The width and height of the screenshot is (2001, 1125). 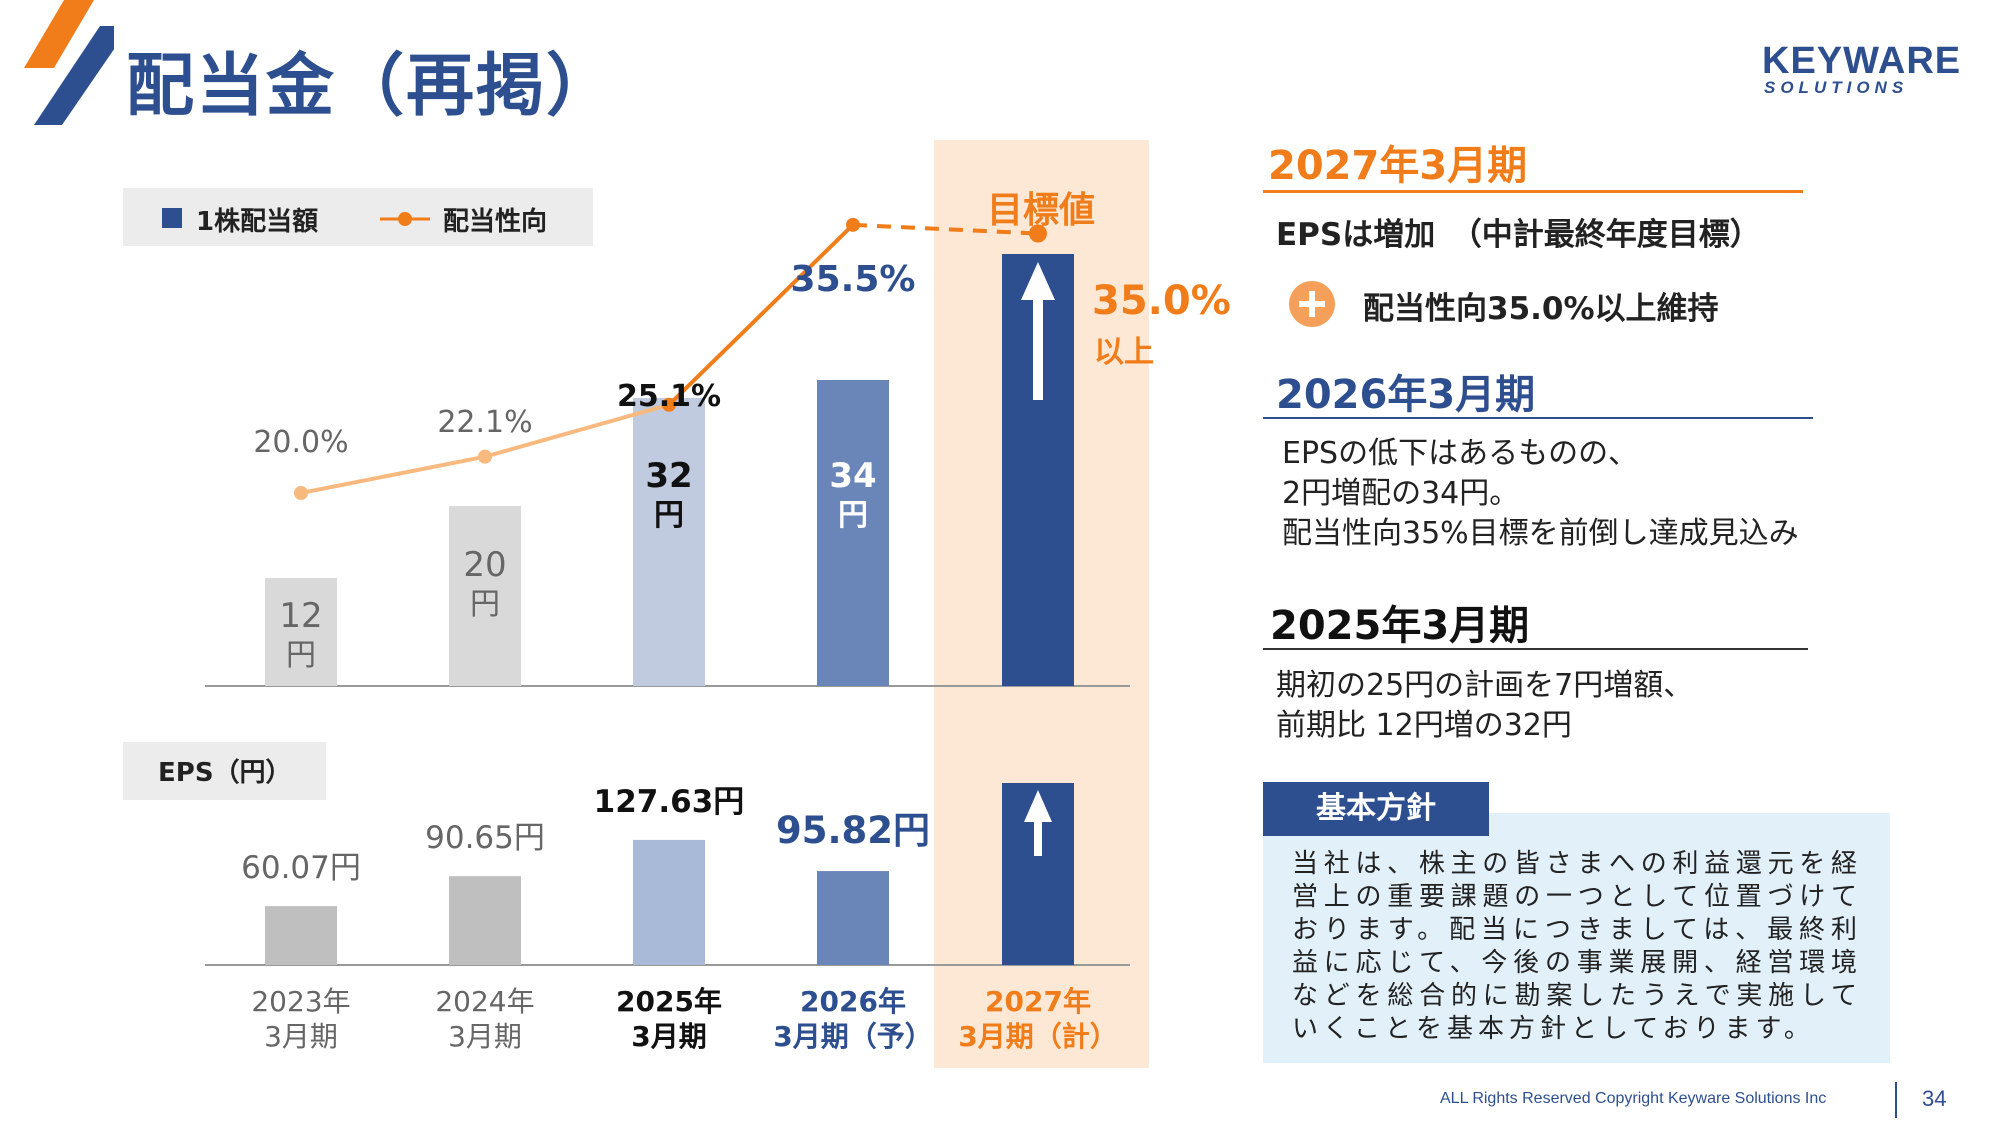 What do you see at coordinates (257, 222) in the screenshot?
I see `legend-bar-label: 1株配当額` at bounding box center [257, 222].